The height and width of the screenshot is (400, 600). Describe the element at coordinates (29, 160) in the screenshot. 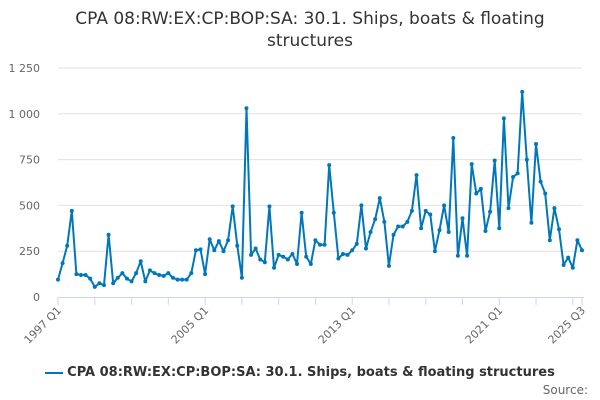

I see `y-tick-label: 750` at that location.